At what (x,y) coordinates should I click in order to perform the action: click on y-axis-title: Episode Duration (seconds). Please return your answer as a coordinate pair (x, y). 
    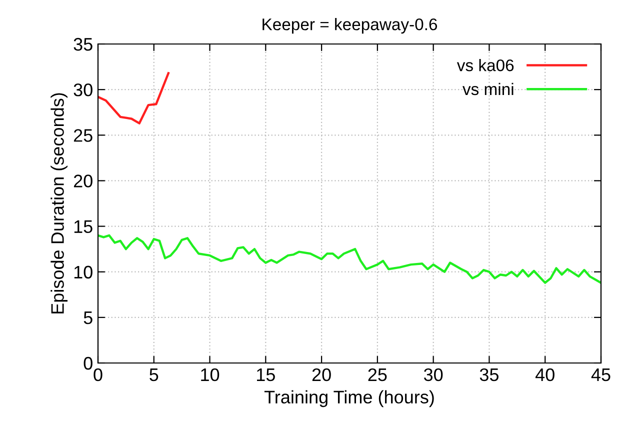
    Looking at the image, I should click on (59, 203).